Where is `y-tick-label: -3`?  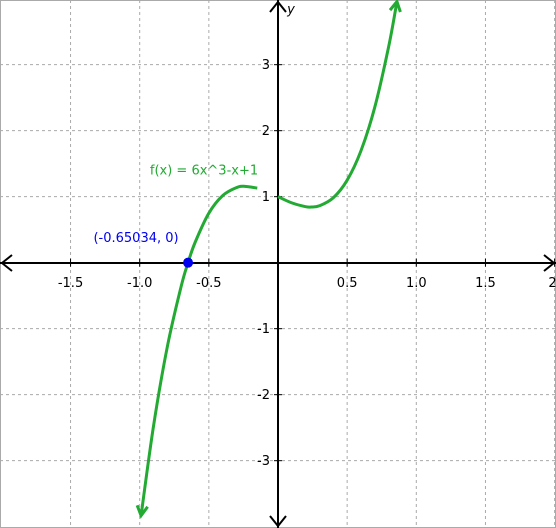 y-tick-label: -3 is located at coordinates (263, 461).